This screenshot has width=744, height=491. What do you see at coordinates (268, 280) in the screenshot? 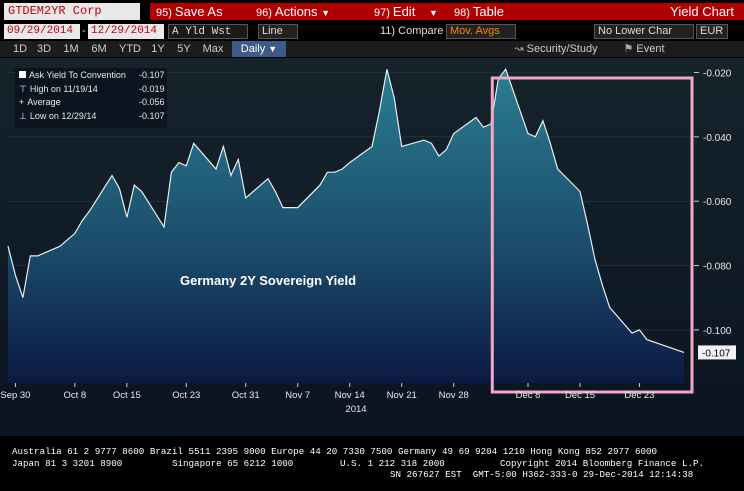
I see `chart-title: Germany 2Y Sovereign Yield` at bounding box center [268, 280].